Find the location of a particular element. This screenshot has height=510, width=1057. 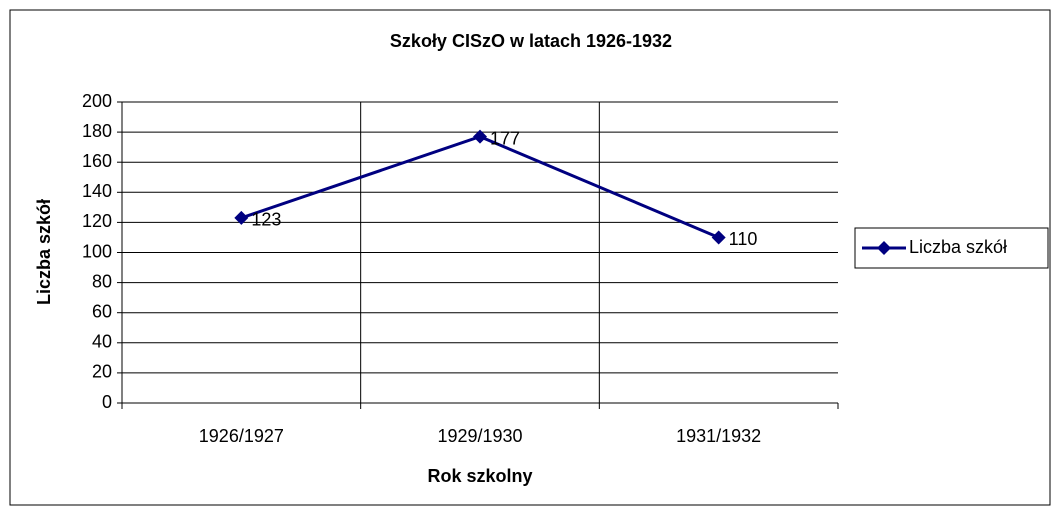

x-tick-label: 1929/1930 is located at coordinates (479, 436).